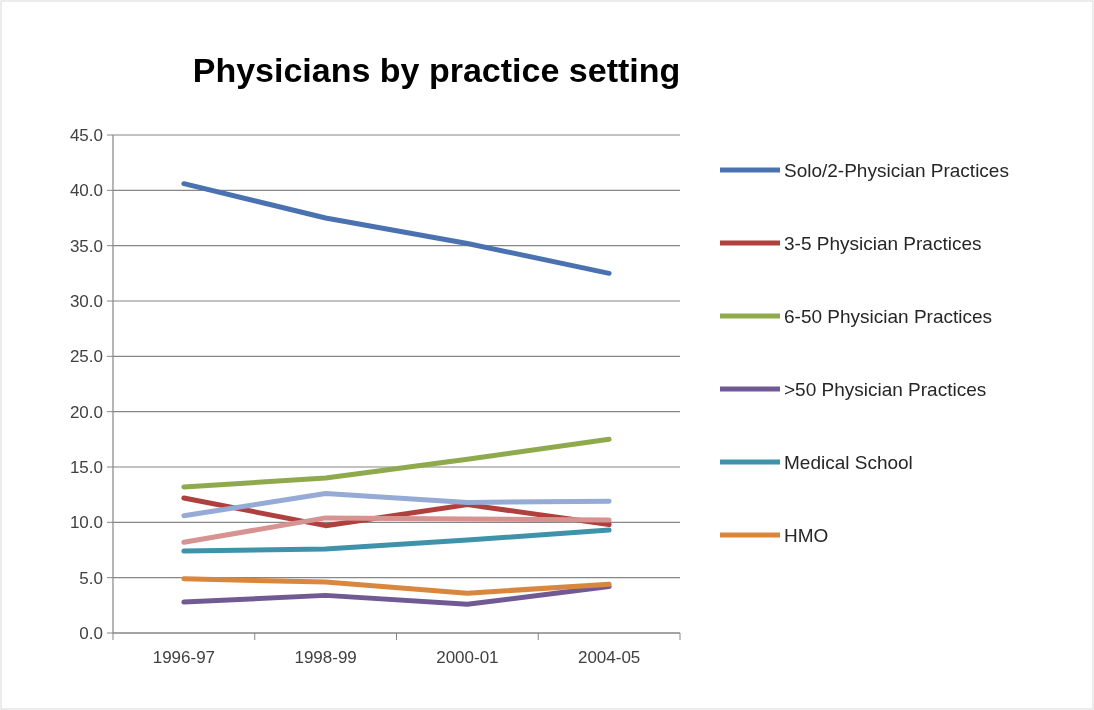 This screenshot has height=710, width=1094. Describe the element at coordinates (609, 657) in the screenshot. I see `x-tick-label: 2004-05` at that location.